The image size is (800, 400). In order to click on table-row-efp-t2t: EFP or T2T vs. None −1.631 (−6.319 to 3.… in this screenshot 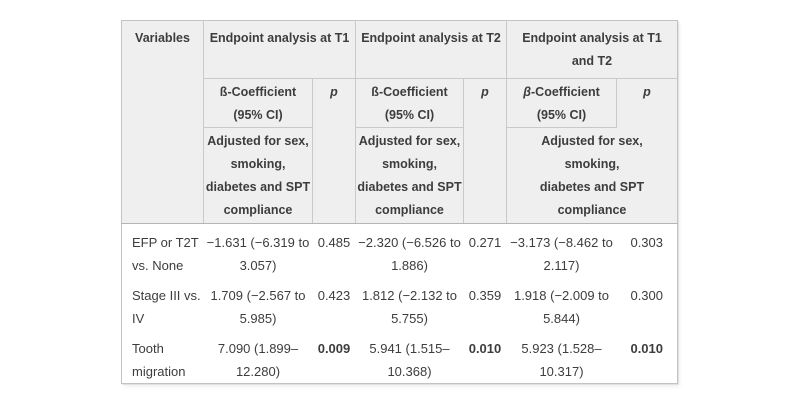, I will do `click(400, 251)`.